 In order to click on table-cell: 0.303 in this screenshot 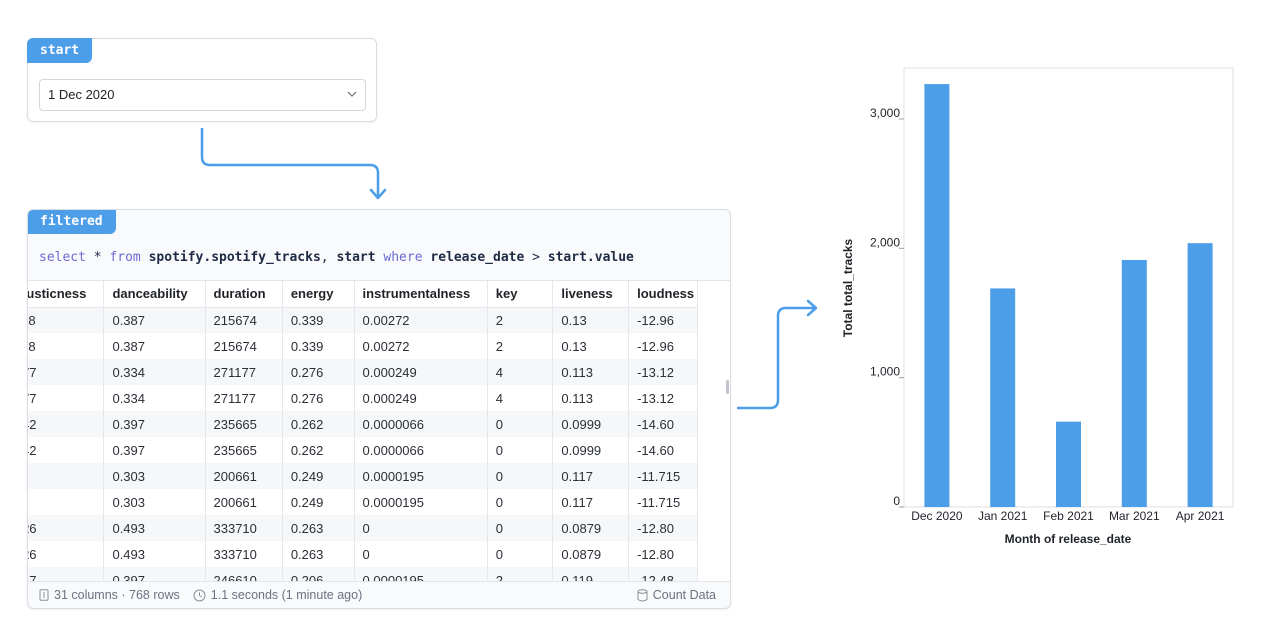, I will do `click(154, 502)`.